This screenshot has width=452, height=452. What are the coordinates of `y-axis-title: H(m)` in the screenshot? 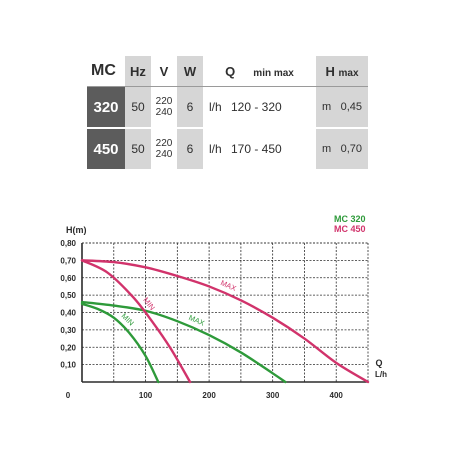 It's located at (76, 230).